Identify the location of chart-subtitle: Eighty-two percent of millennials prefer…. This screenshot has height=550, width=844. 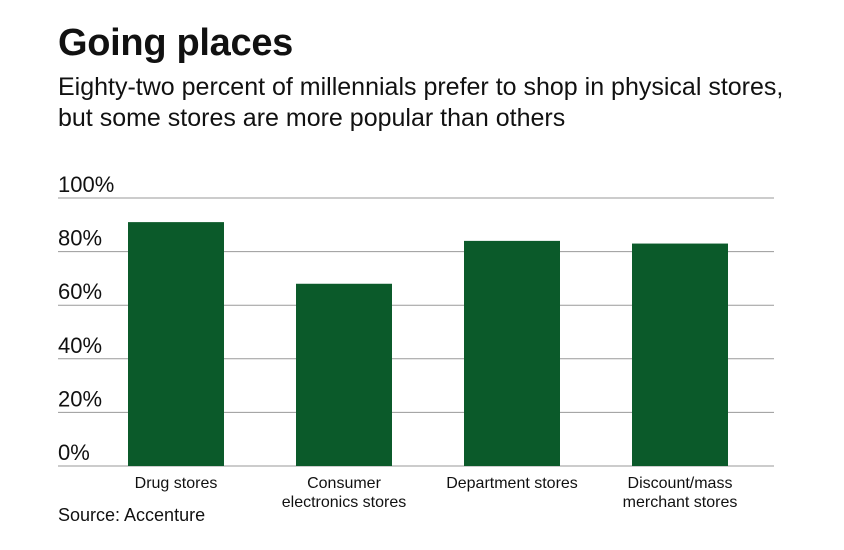
(421, 102).